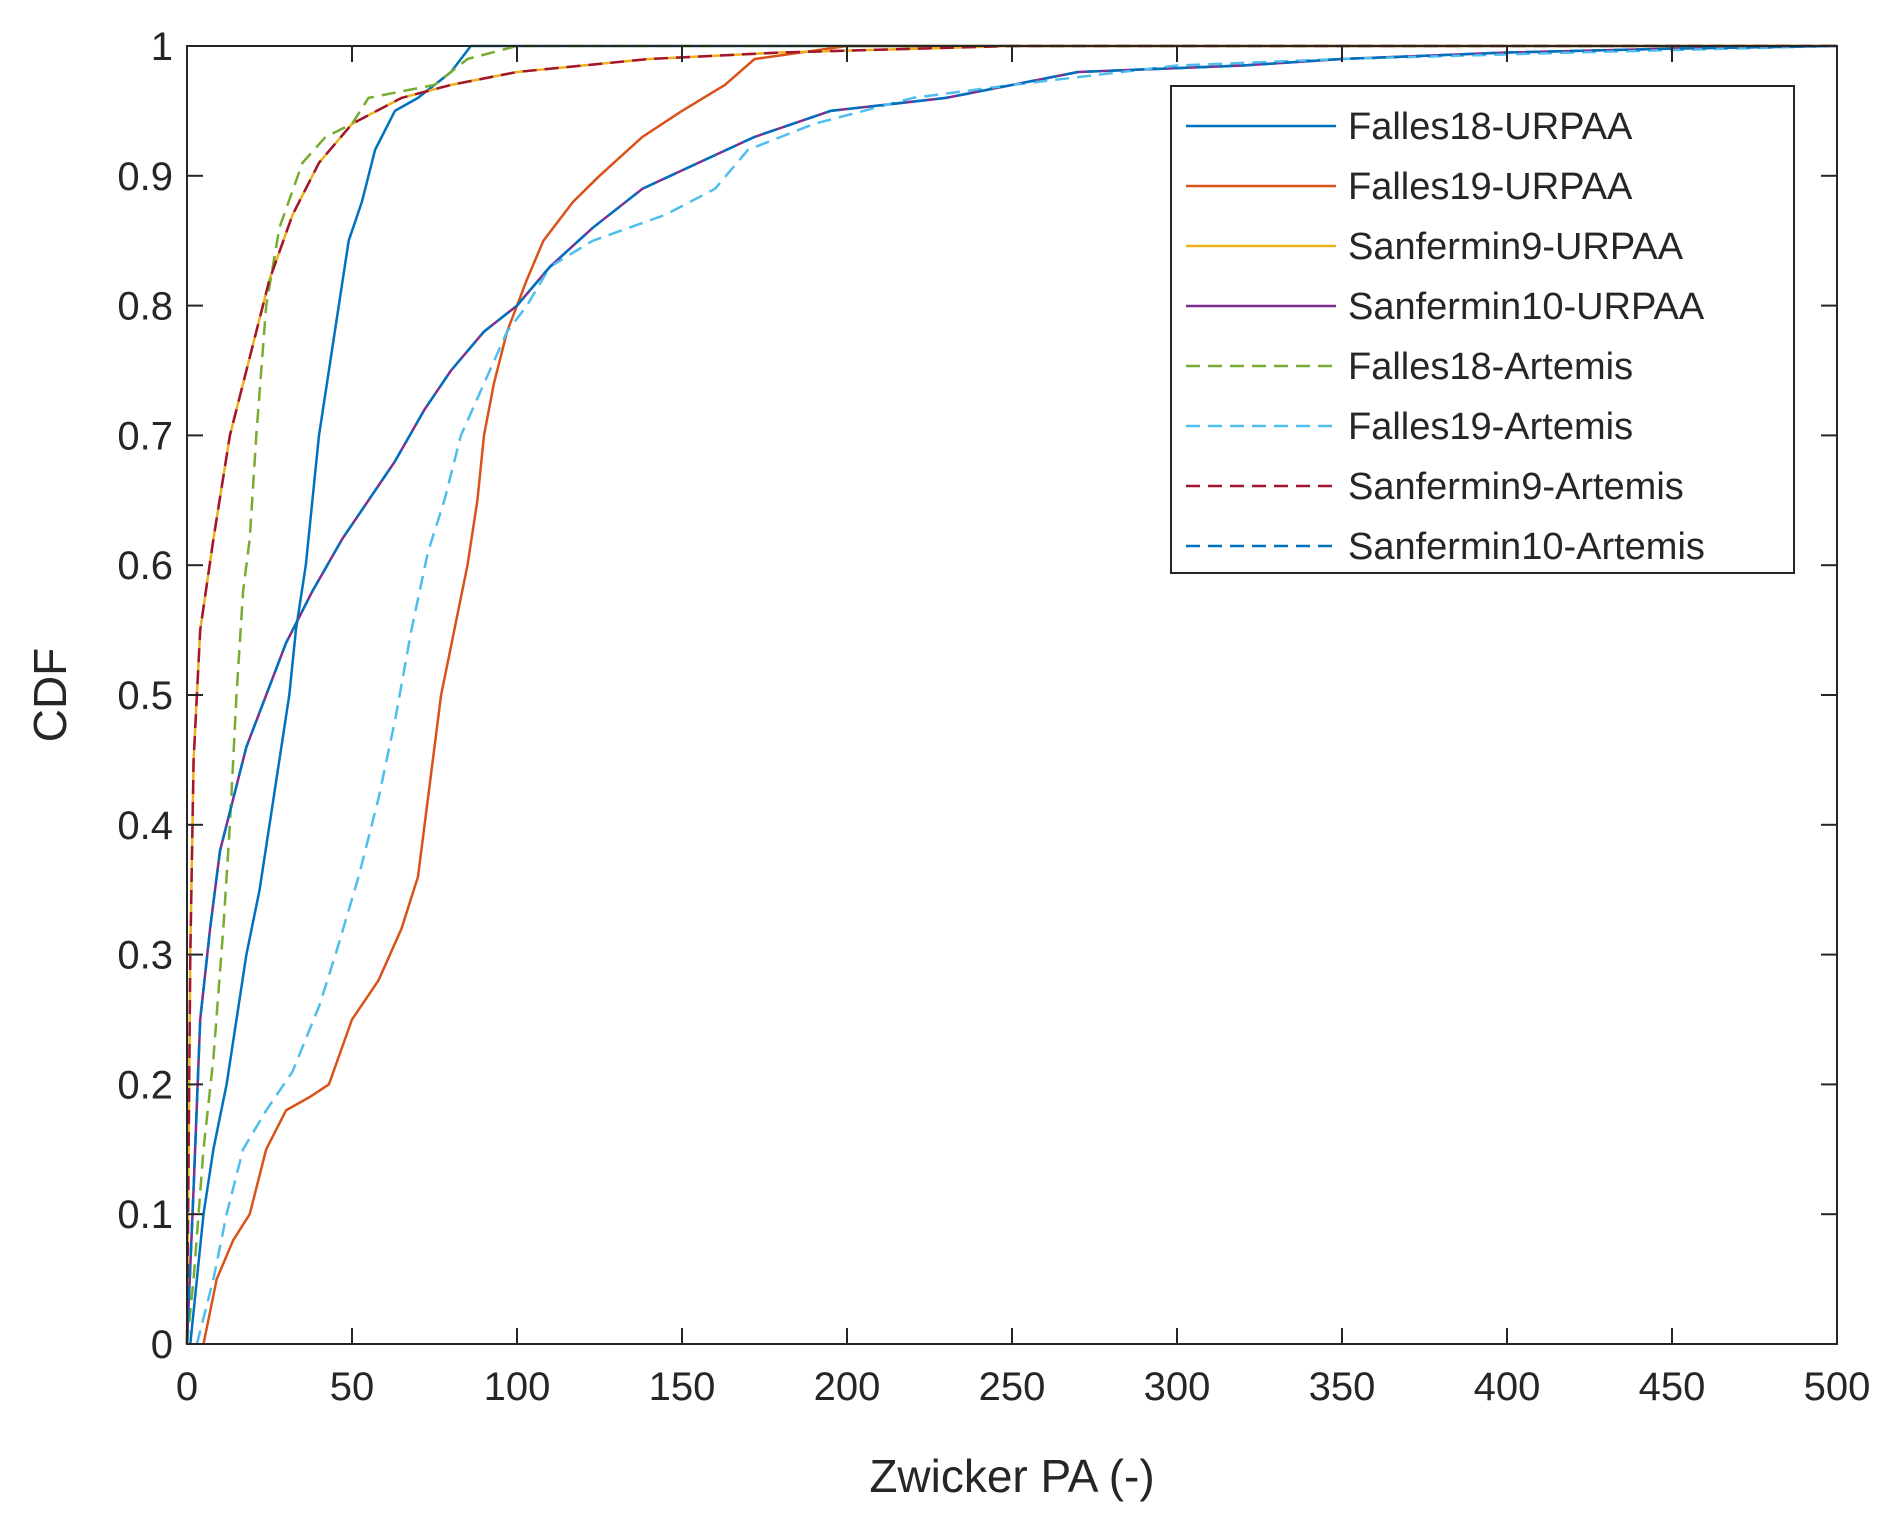 The height and width of the screenshot is (1528, 1890). What do you see at coordinates (1837, 1387) in the screenshot?
I see `x-tick-label: 500` at bounding box center [1837, 1387].